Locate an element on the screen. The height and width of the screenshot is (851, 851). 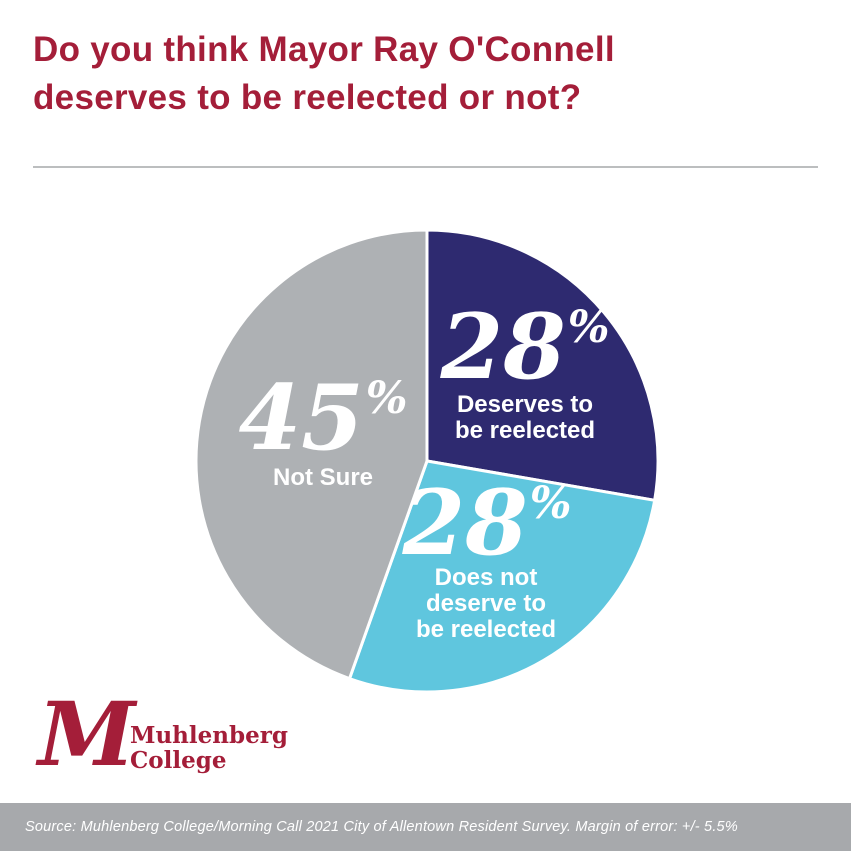
pie-slice-does-not-deserve is located at coordinates (502, 576).